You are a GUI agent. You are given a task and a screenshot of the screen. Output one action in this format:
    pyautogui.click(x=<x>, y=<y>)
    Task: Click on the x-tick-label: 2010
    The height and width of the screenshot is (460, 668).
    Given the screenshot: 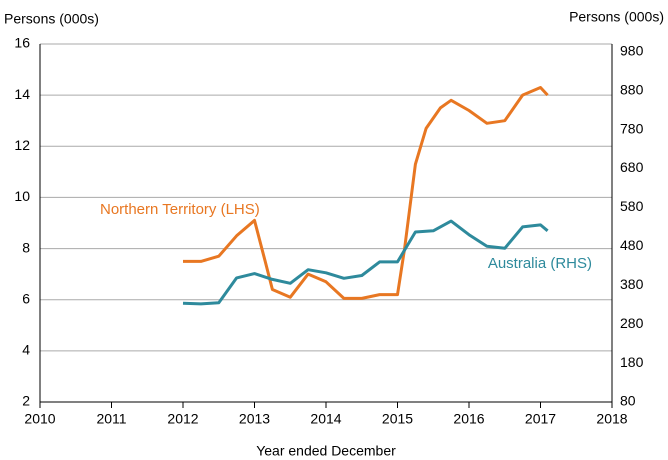 What is the action you would take?
    pyautogui.click(x=39, y=419)
    